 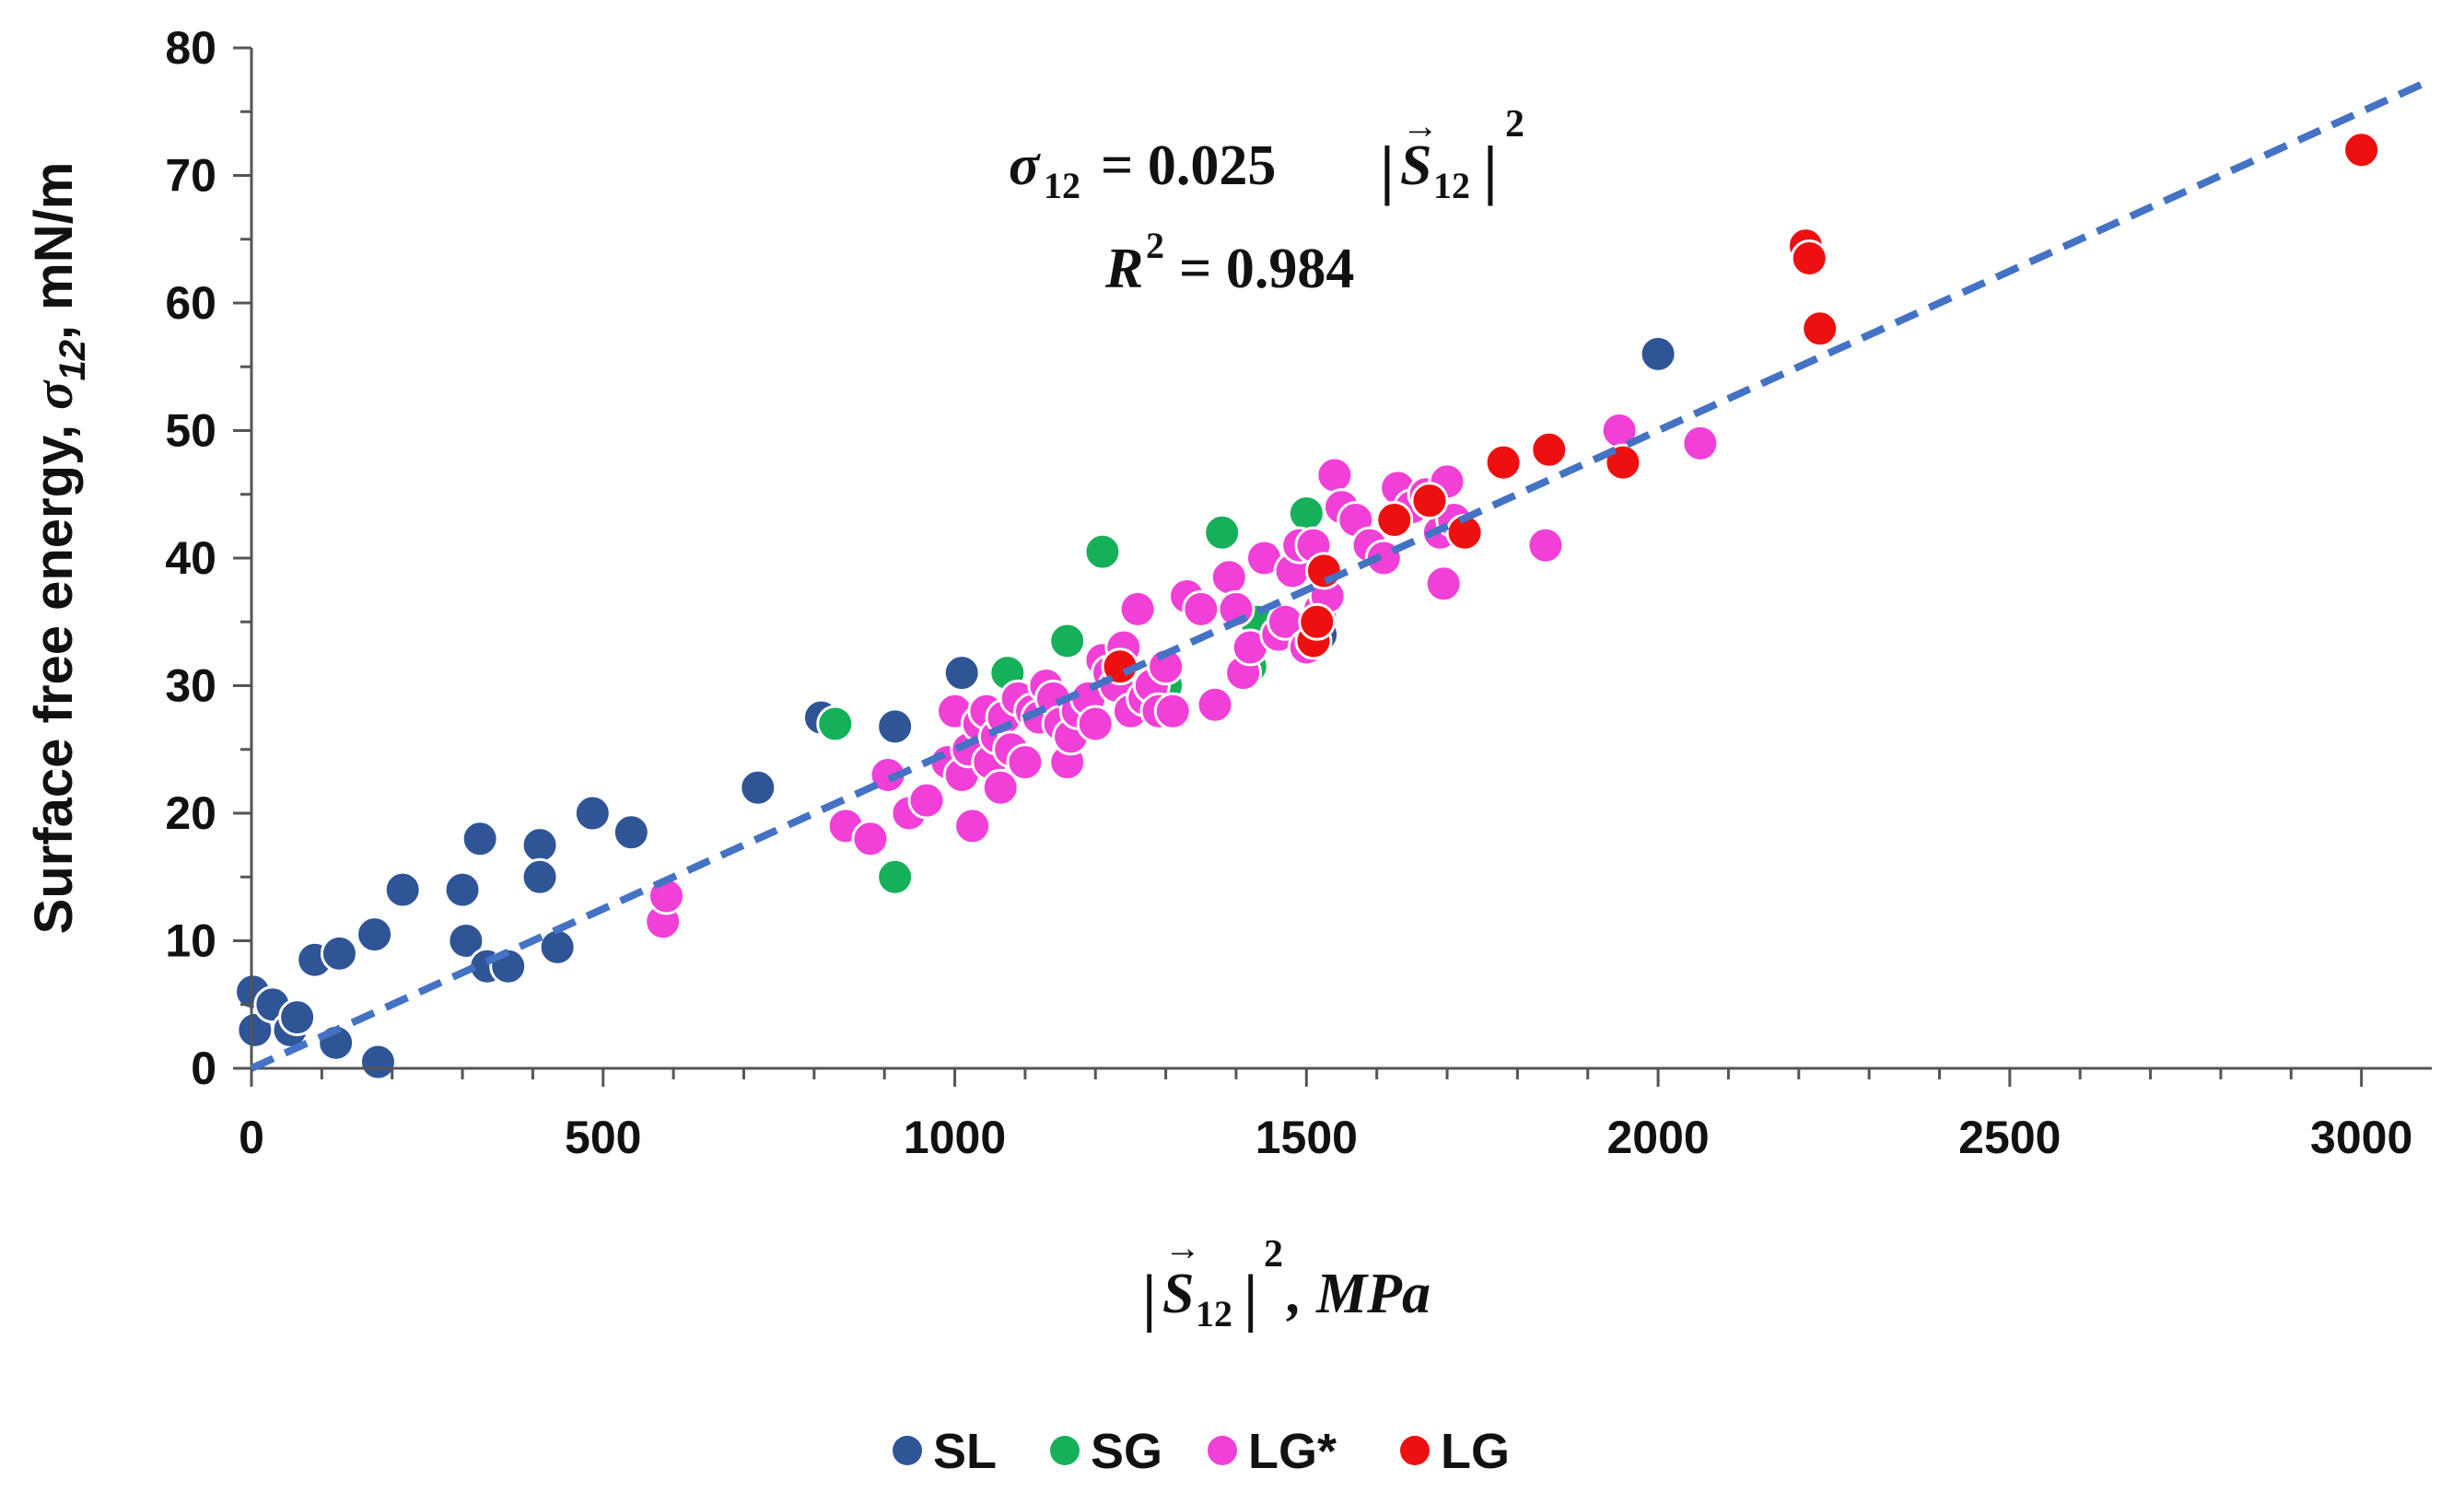 I want to click on legend-item: SG, so click(x=1106, y=1451).